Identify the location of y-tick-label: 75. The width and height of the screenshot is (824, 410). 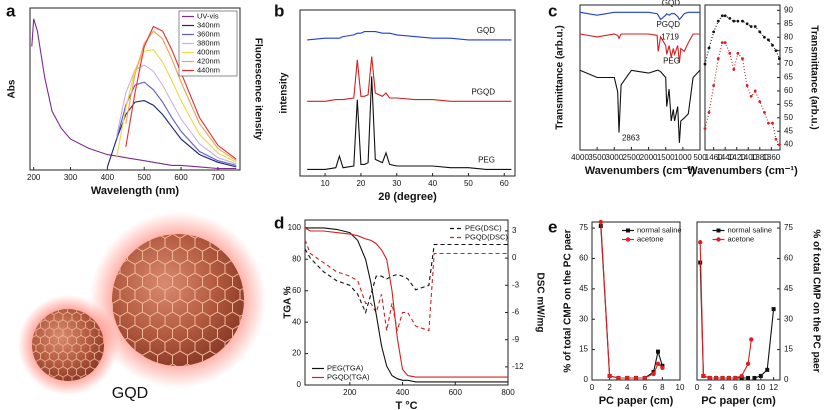
(583, 227).